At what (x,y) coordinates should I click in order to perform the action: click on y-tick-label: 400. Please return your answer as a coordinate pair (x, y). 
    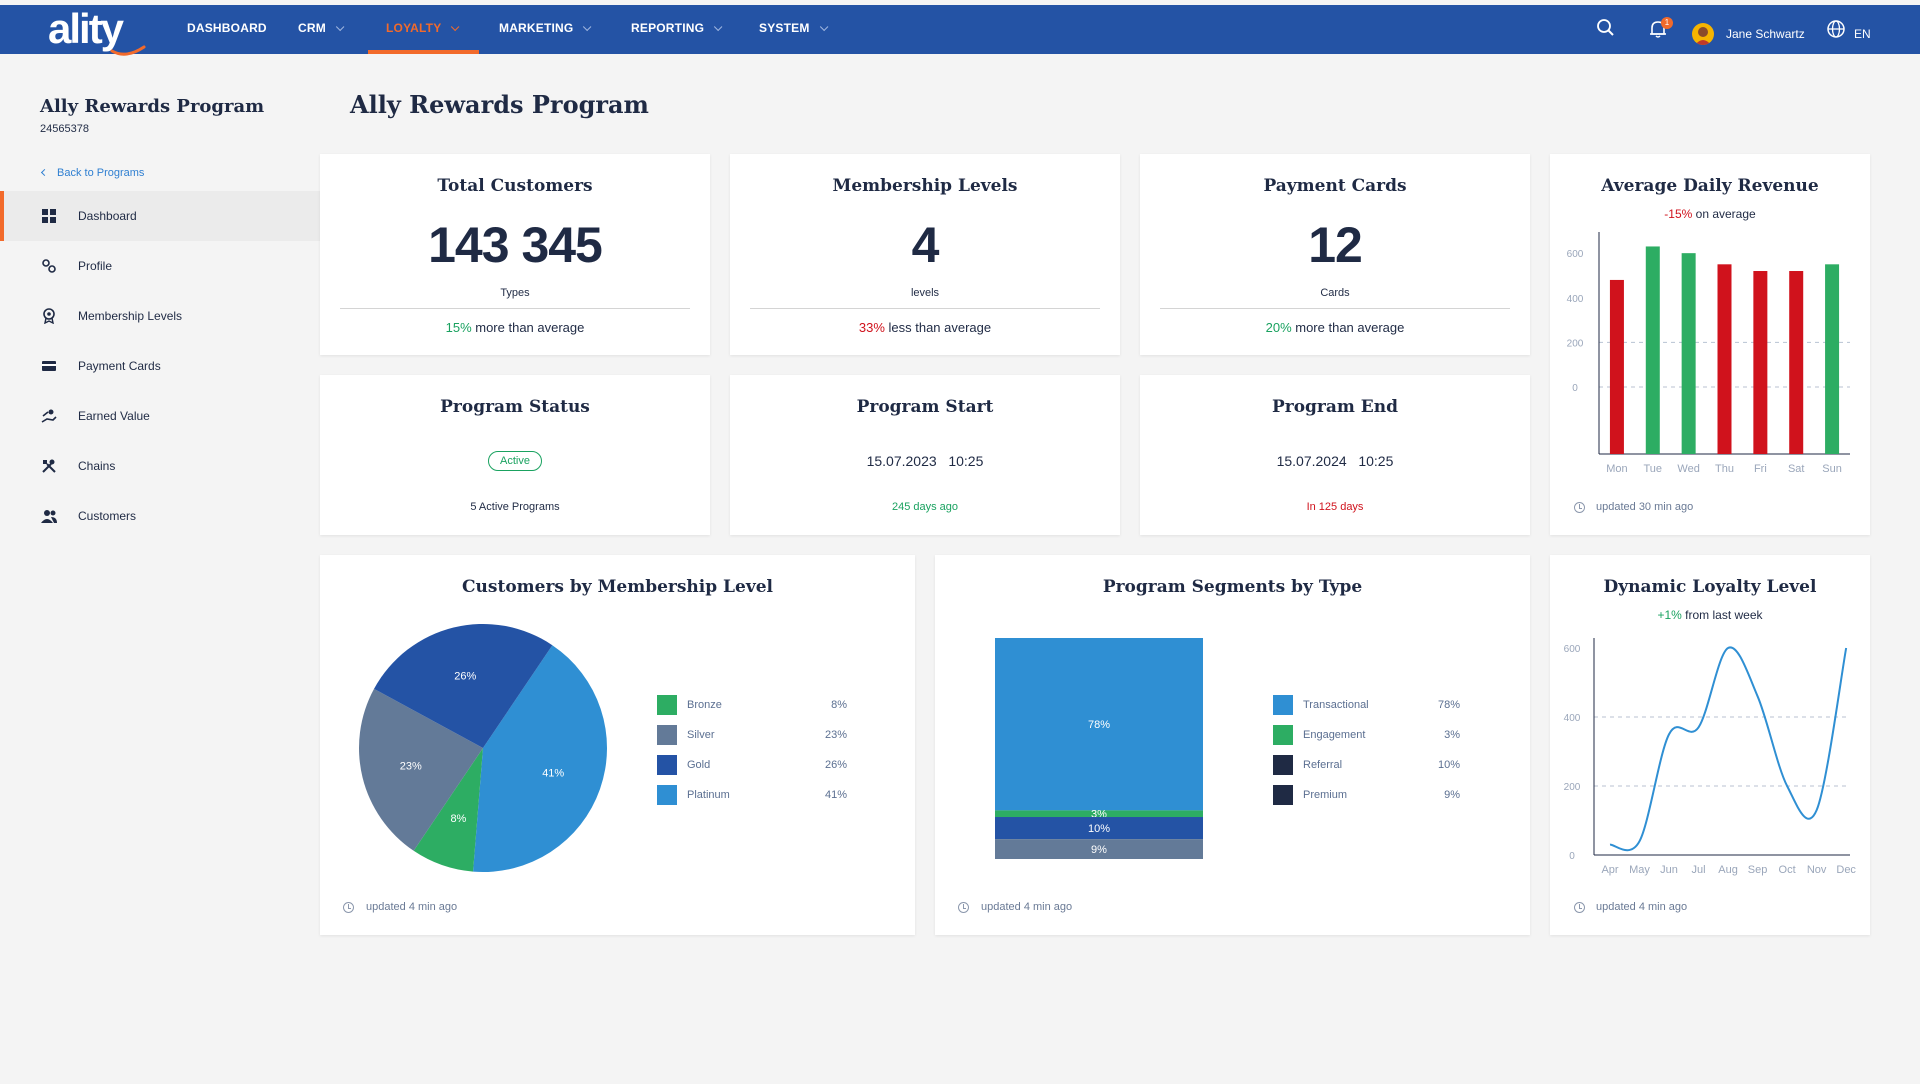
    Looking at the image, I should click on (1572, 718).